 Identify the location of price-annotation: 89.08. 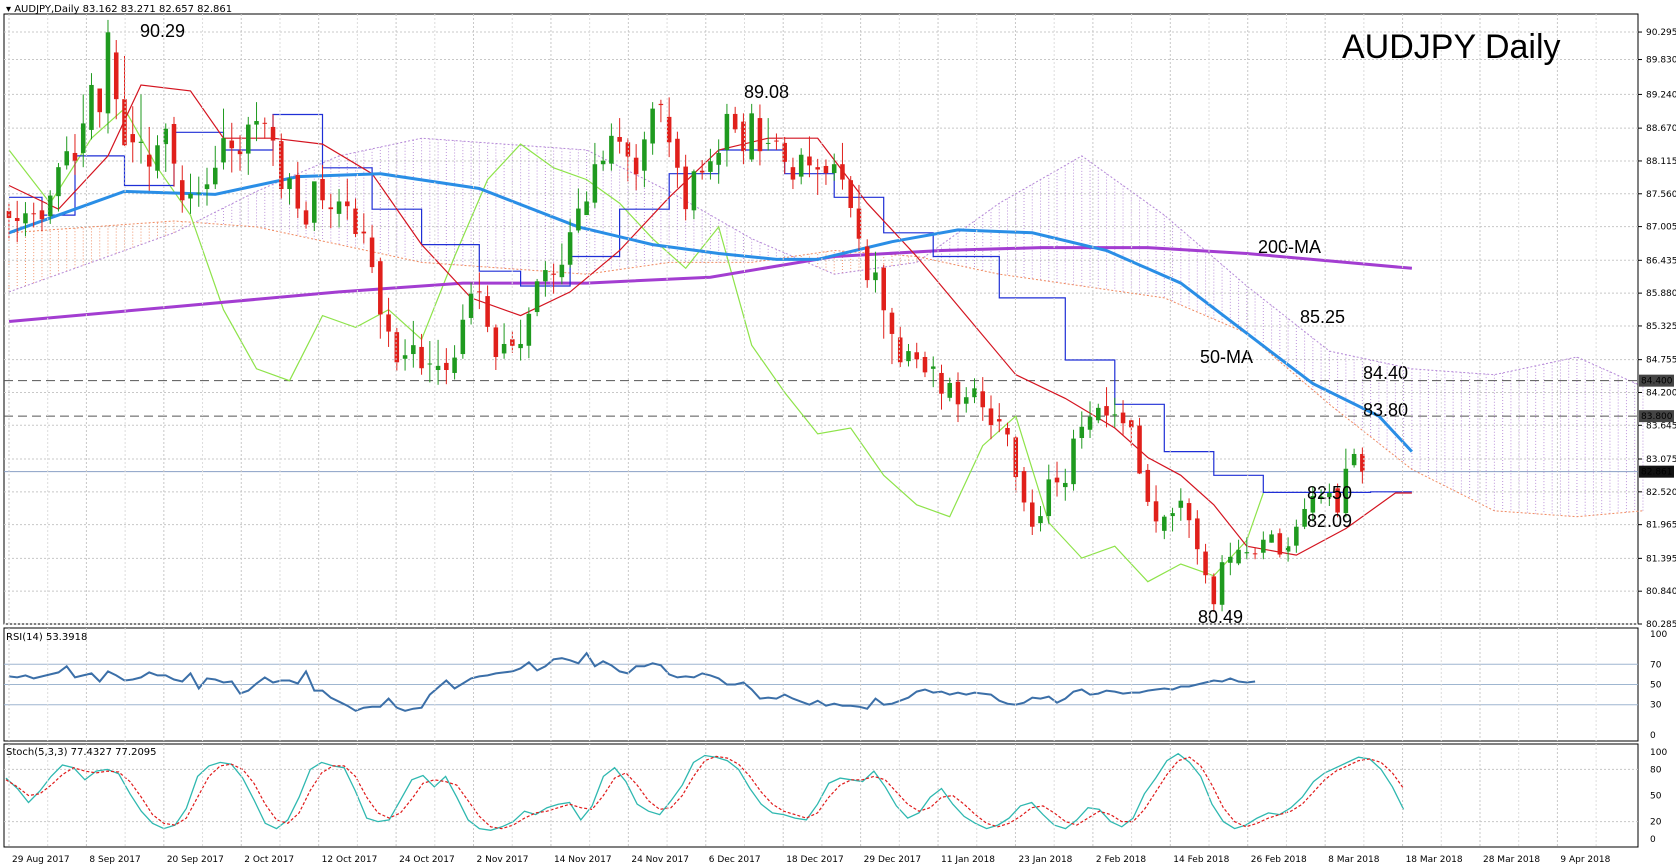
(766, 92).